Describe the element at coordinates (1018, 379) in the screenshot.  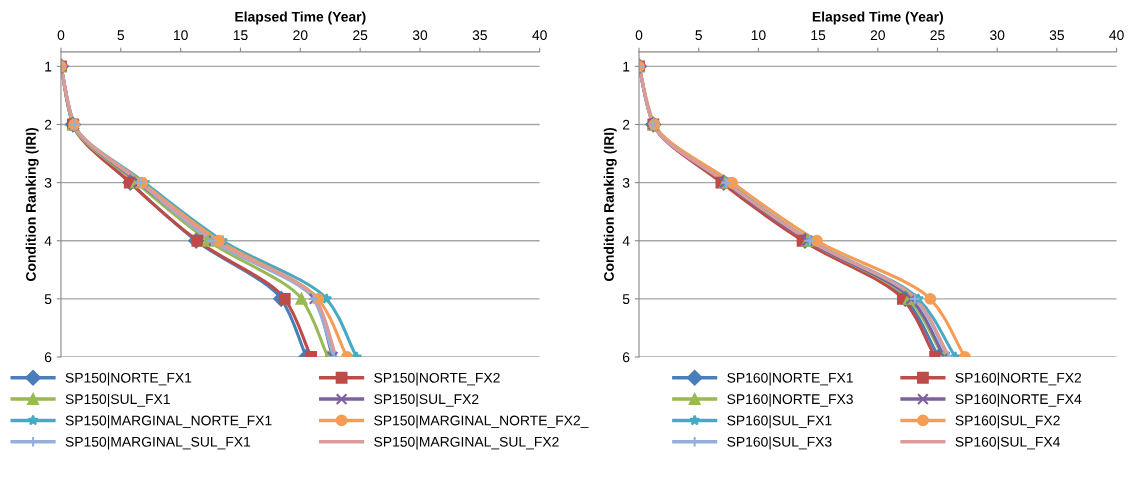
I see `legend-label: SP160|NORTE_FX2` at that location.